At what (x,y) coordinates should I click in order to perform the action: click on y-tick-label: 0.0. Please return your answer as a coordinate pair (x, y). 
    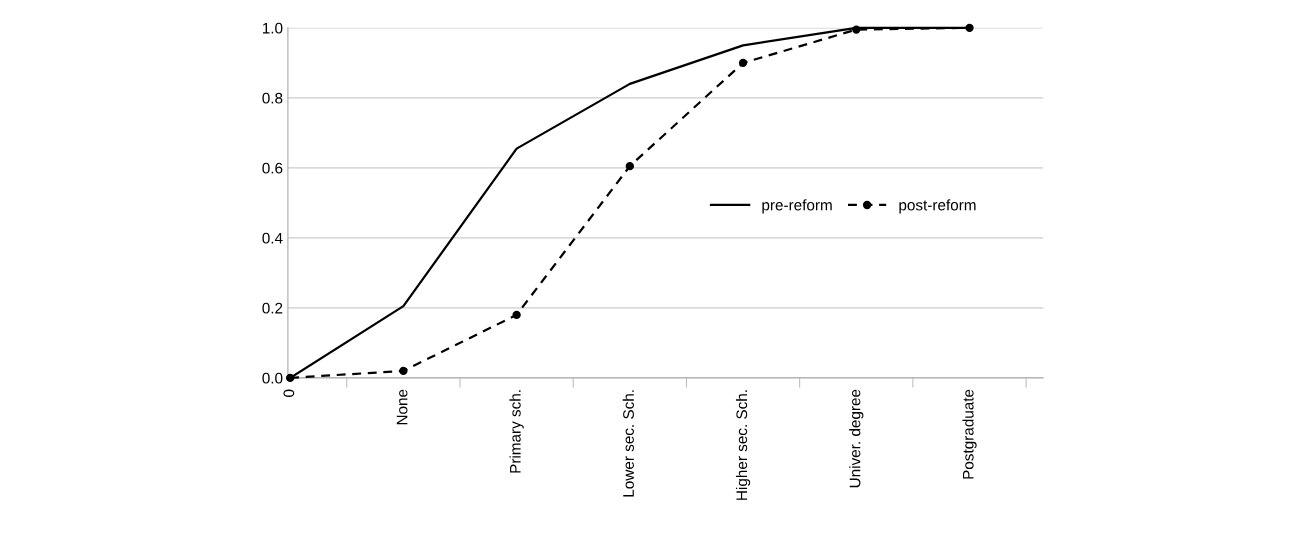
    Looking at the image, I should click on (272, 378).